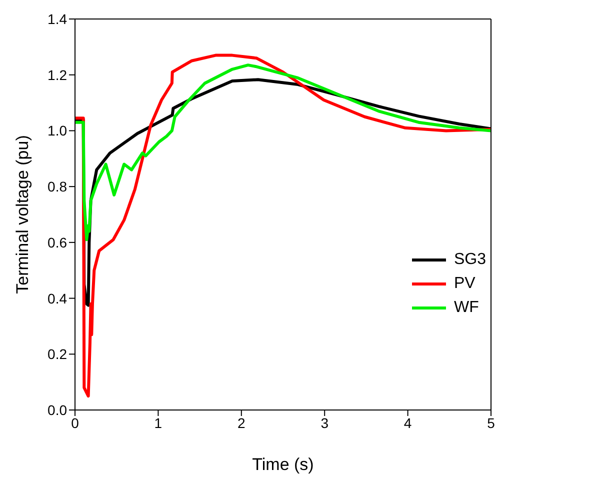  What do you see at coordinates (466, 308) in the screenshot?
I see `legend-label: WF` at bounding box center [466, 308].